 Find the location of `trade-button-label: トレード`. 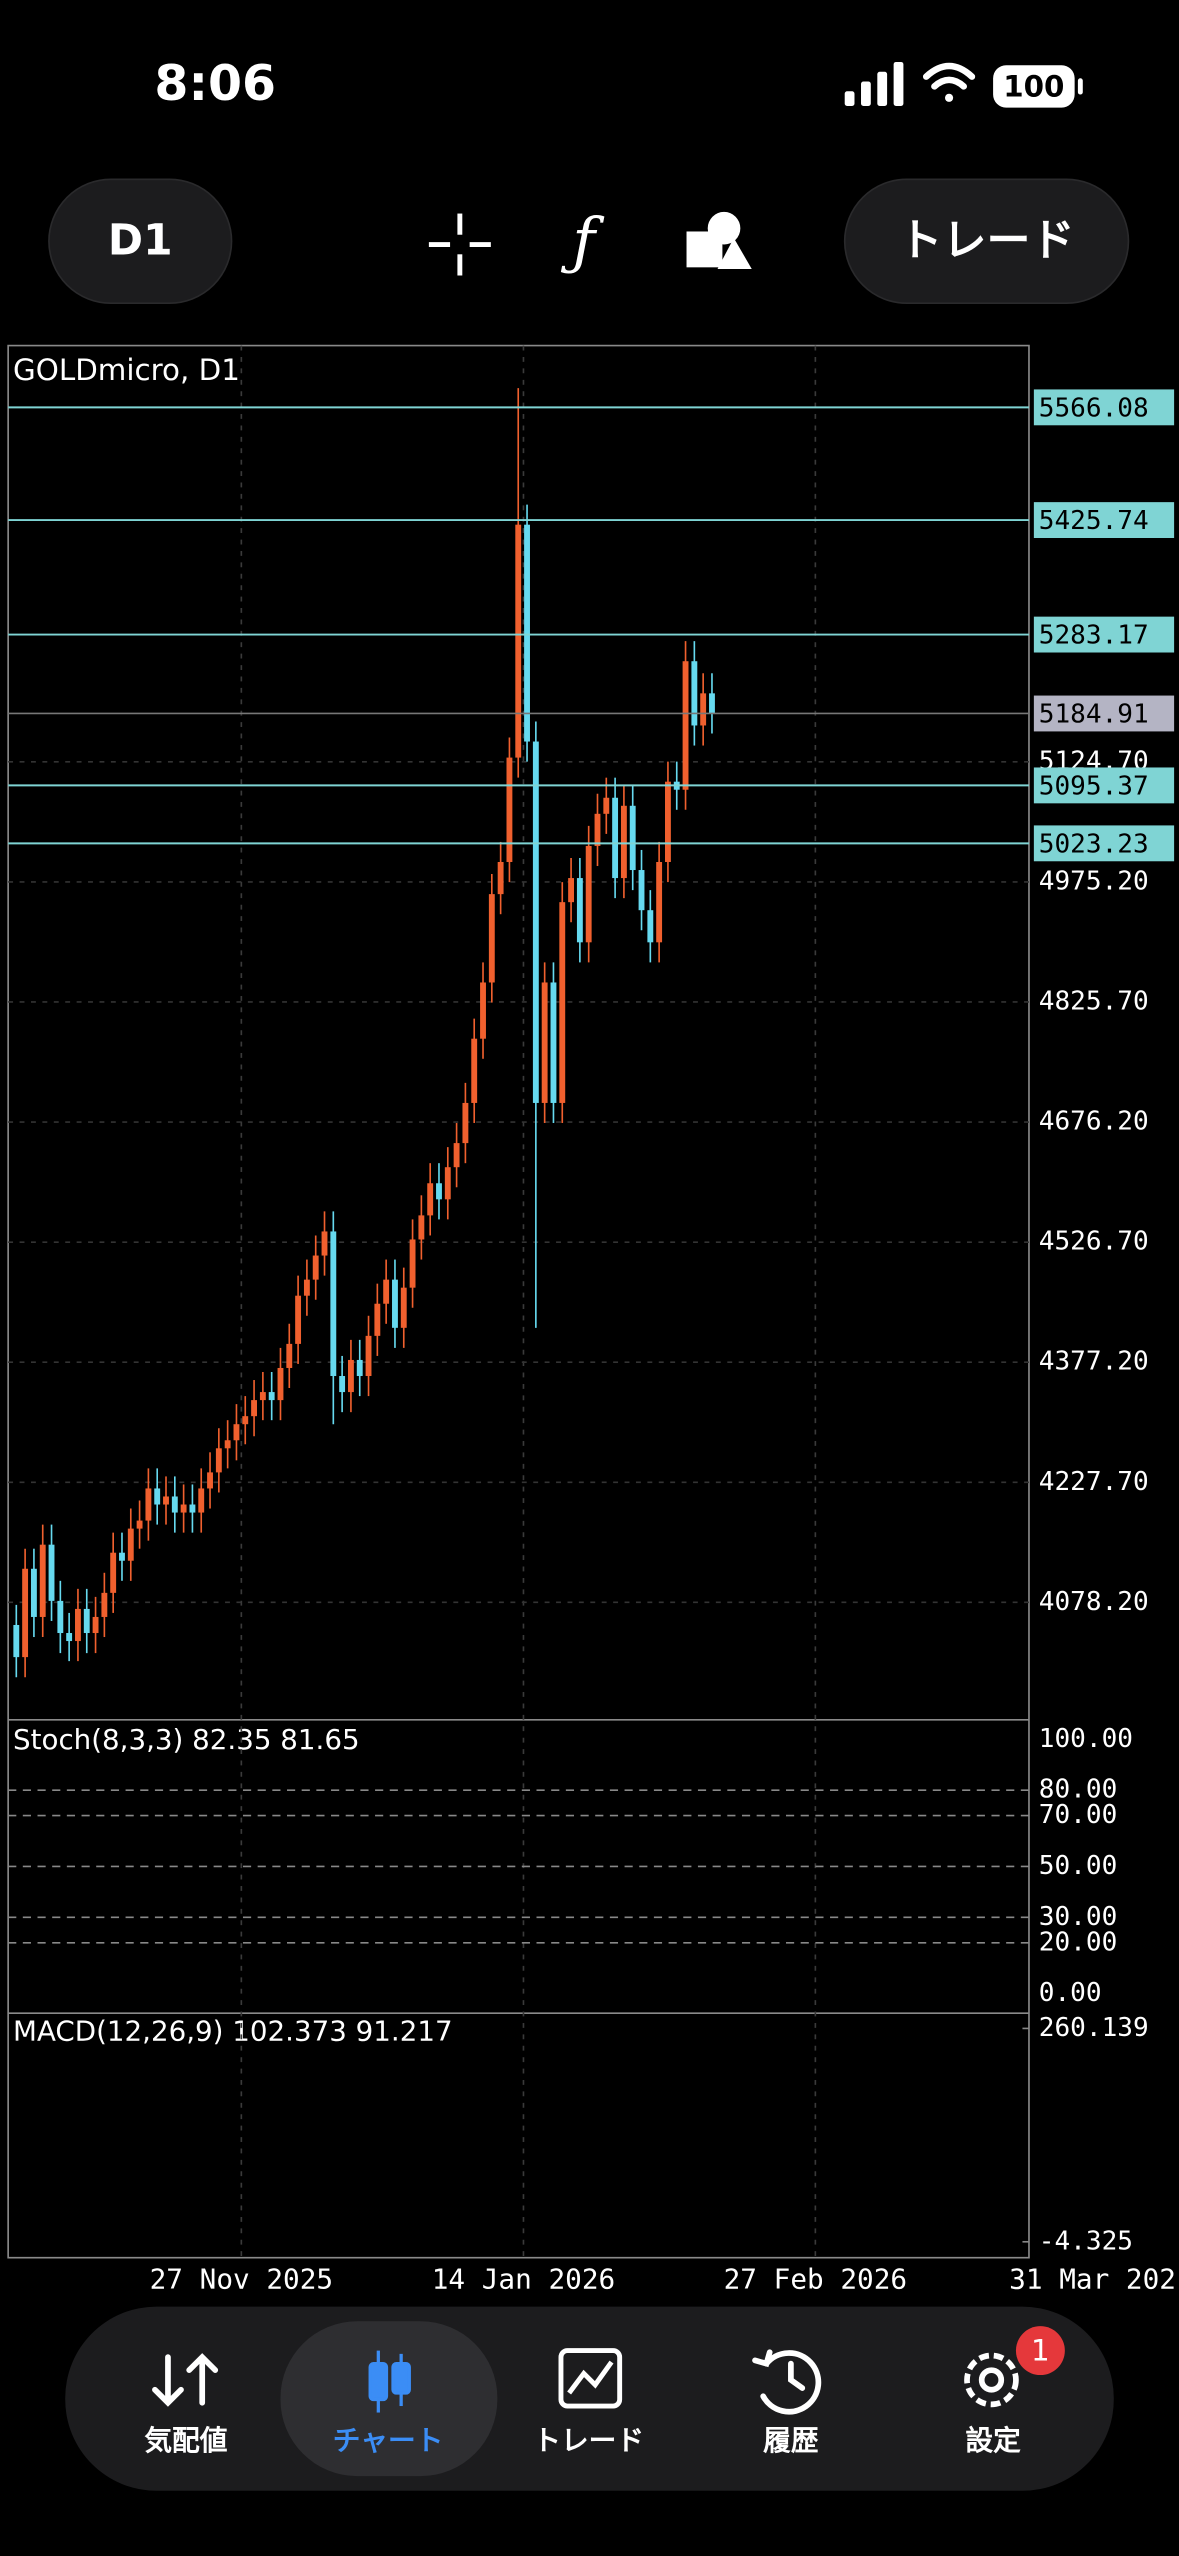

trade-button-label: トレード is located at coordinates (987, 240).